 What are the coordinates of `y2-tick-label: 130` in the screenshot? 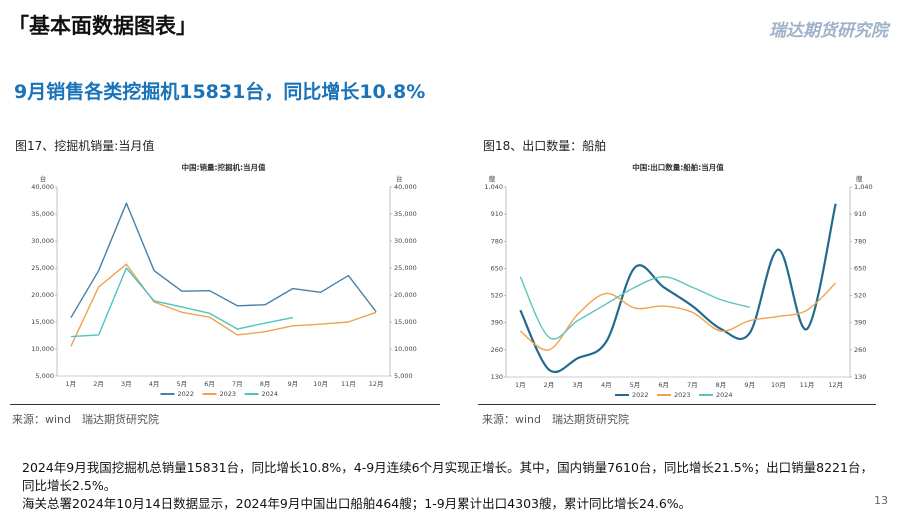 It's located at (860, 377).